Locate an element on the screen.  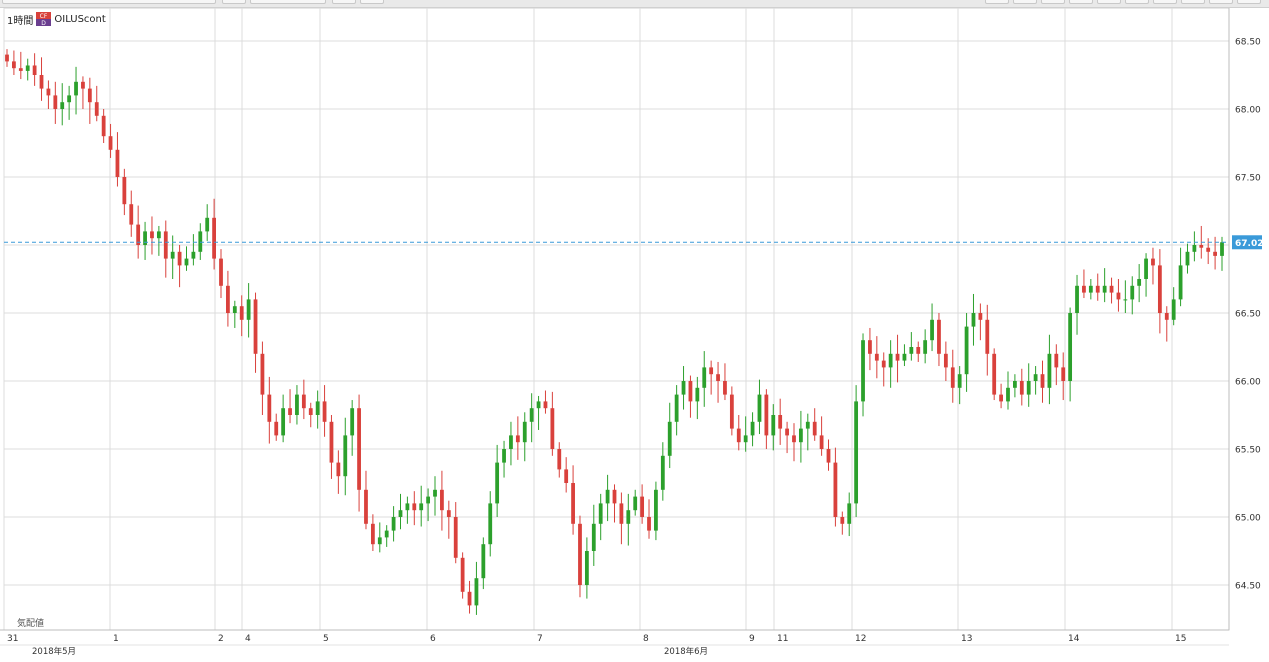
y-tick-label: 68.50 is located at coordinates (1248, 43).